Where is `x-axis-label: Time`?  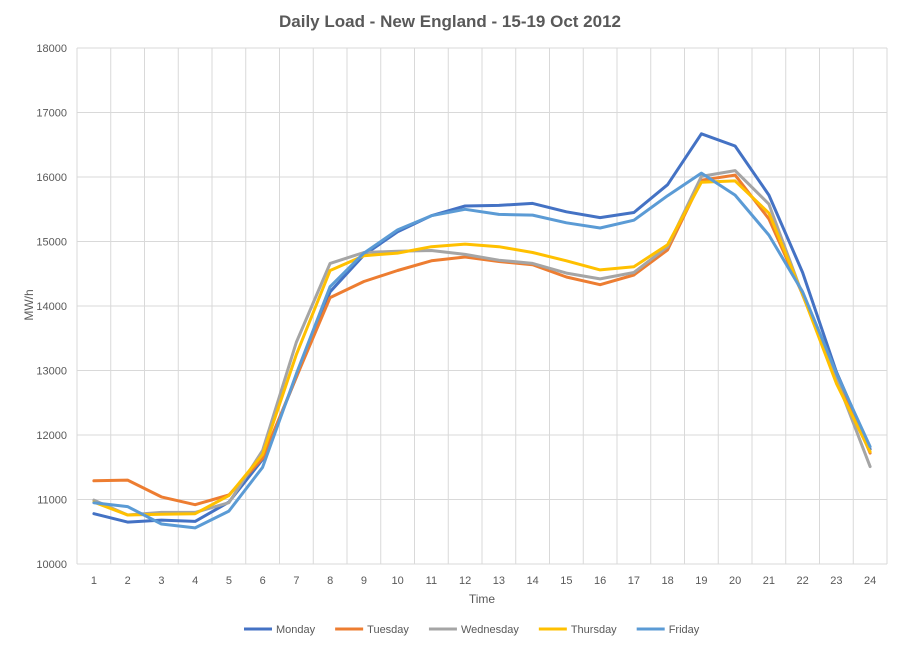
x-axis-label: Time is located at coordinates (482, 599).